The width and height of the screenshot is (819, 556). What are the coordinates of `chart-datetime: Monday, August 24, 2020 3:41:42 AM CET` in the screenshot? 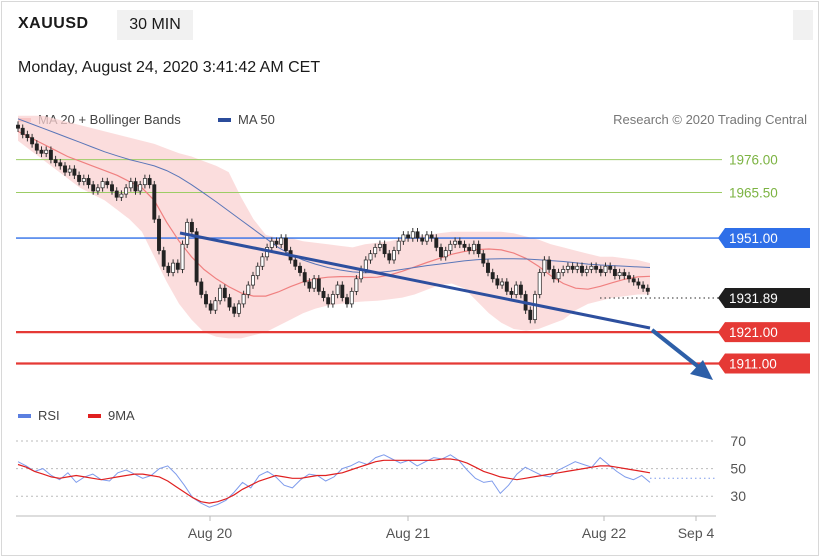 It's located at (169, 67).